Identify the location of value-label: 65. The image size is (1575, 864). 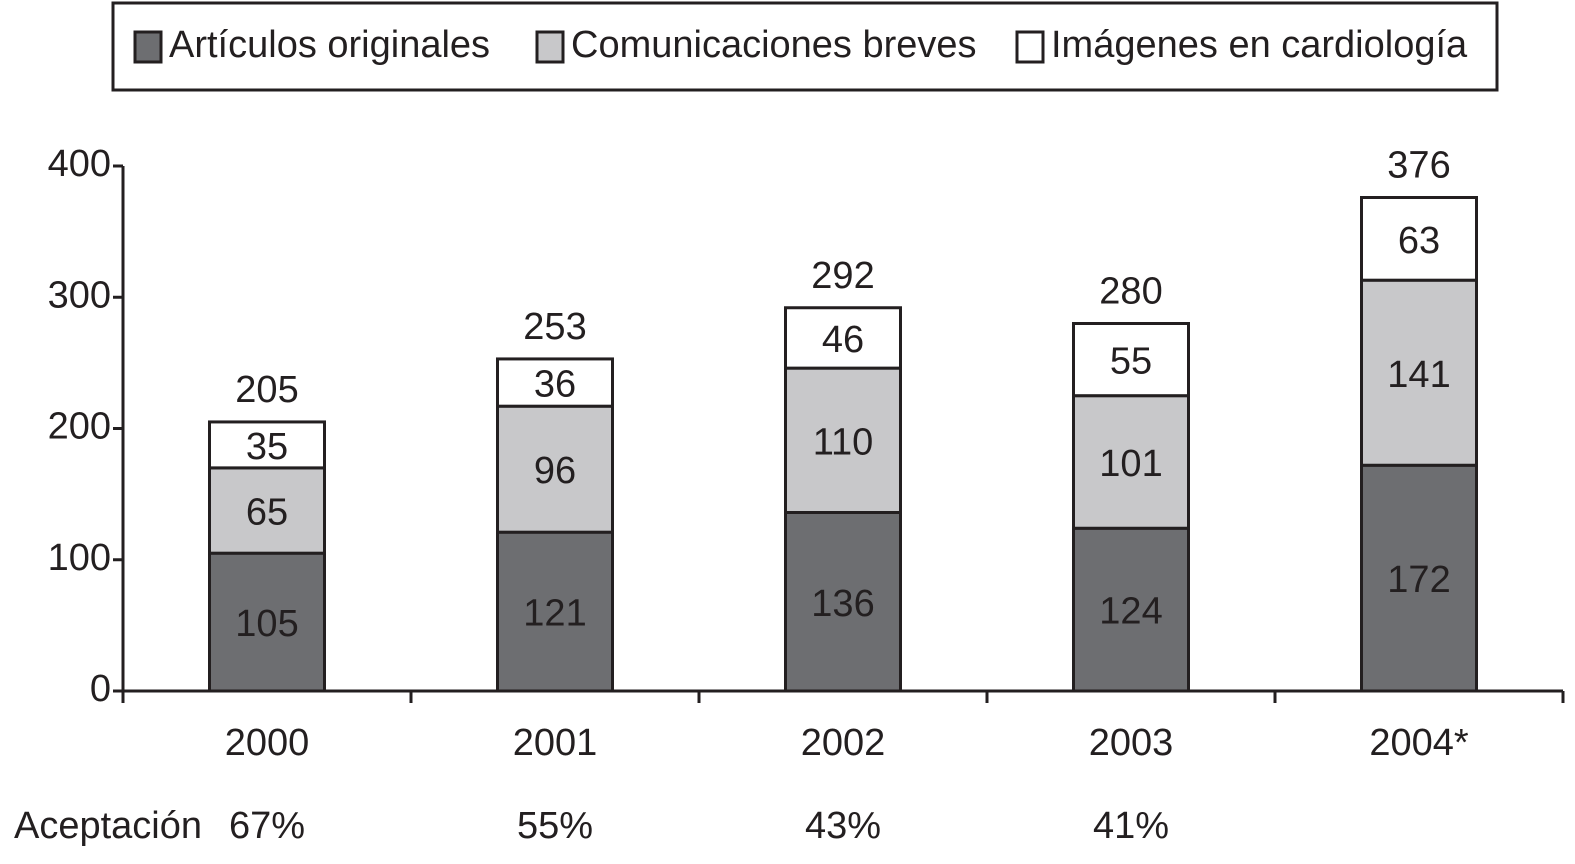
(267, 513).